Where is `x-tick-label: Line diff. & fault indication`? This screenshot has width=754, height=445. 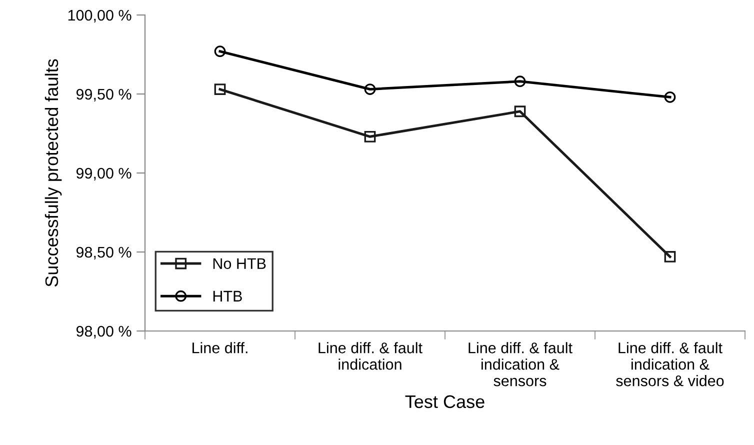
x-tick-label: Line diff. & fault indication is located at coordinates (370, 356).